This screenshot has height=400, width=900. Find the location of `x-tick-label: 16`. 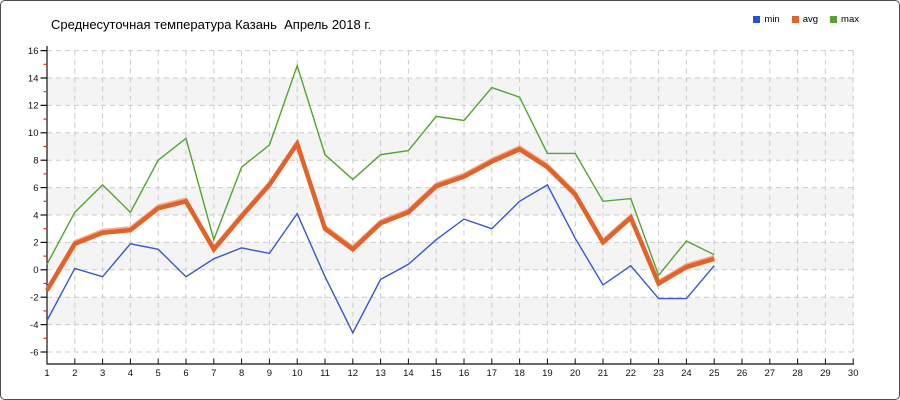

x-tick-label: 16 is located at coordinates (464, 373).